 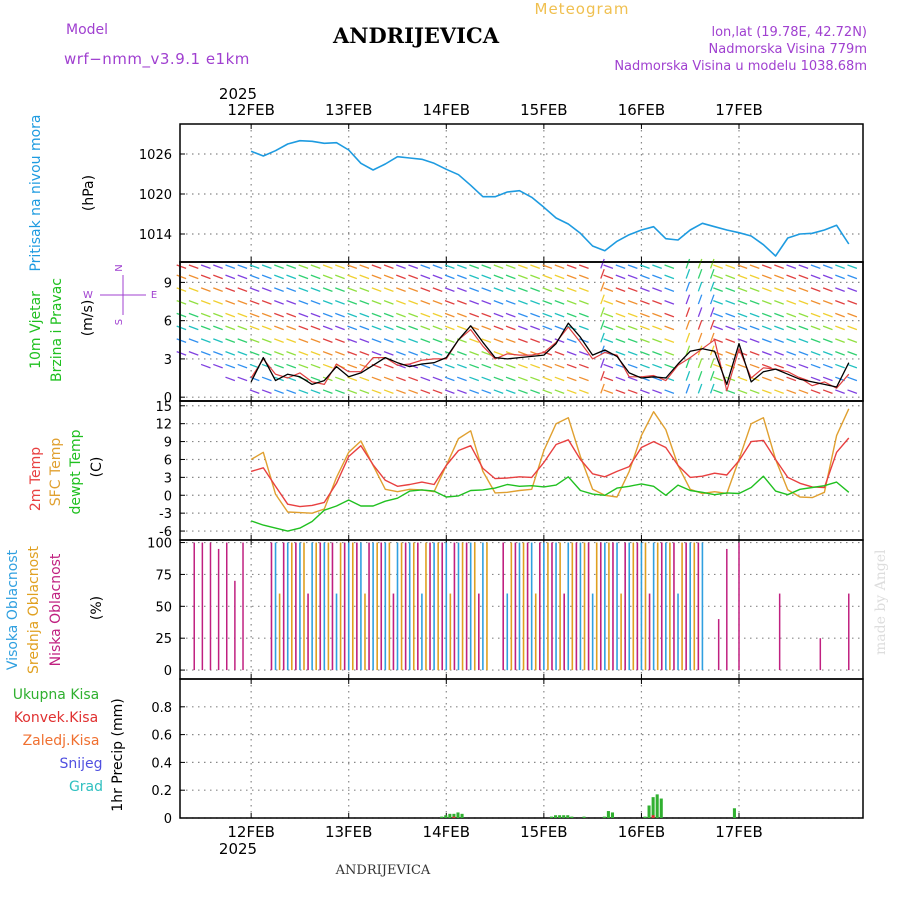 What do you see at coordinates (521, 606) in the screenshot?
I see `cloud-bars` at bounding box center [521, 606].